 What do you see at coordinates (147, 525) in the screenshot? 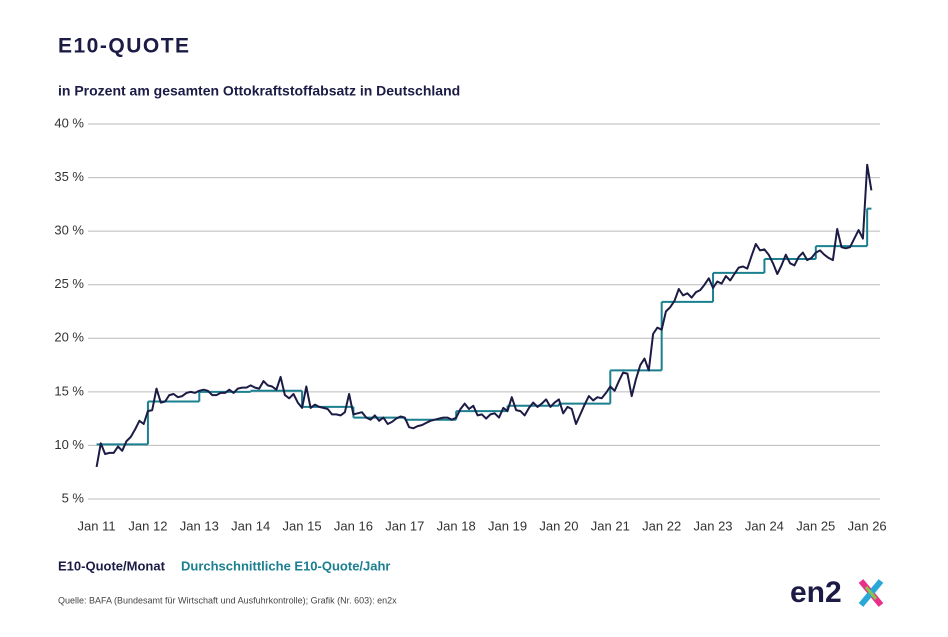
I see `x-tick-label: Jan 12` at bounding box center [147, 525].